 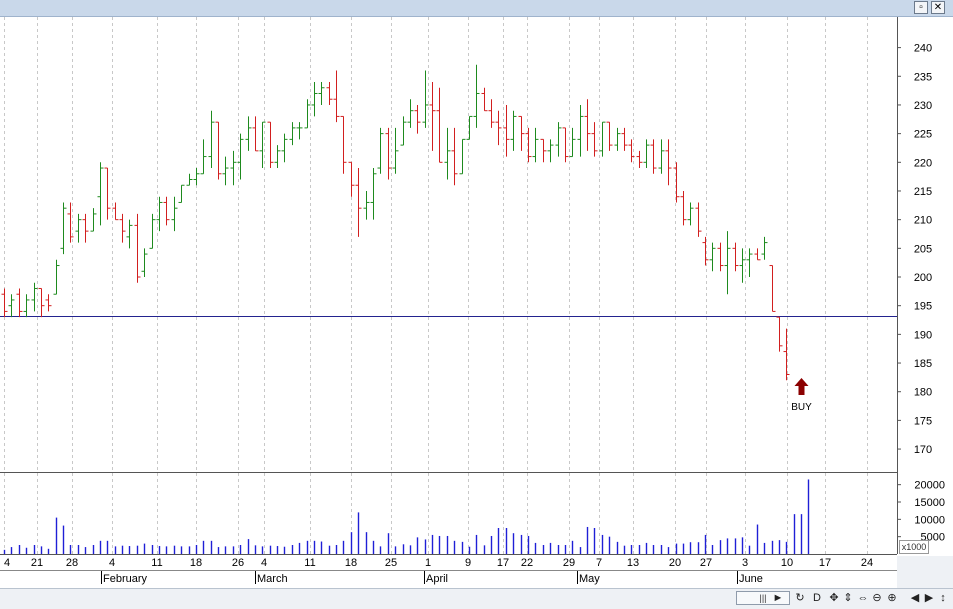 I want to click on vertical-resize-icon: ⇕, so click(x=848, y=598).